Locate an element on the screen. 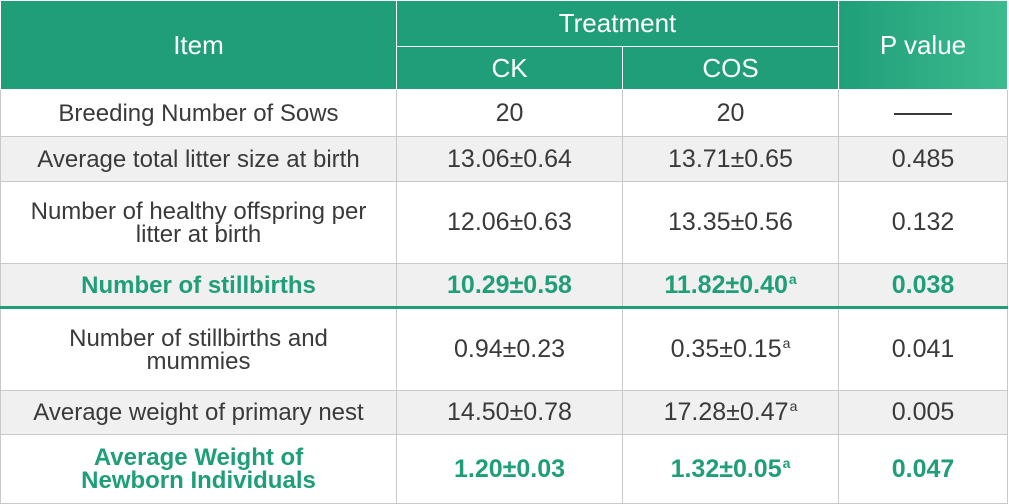 The width and height of the screenshot is (1009, 504). cos-value: 0.35±0.15 is located at coordinates (726, 349).